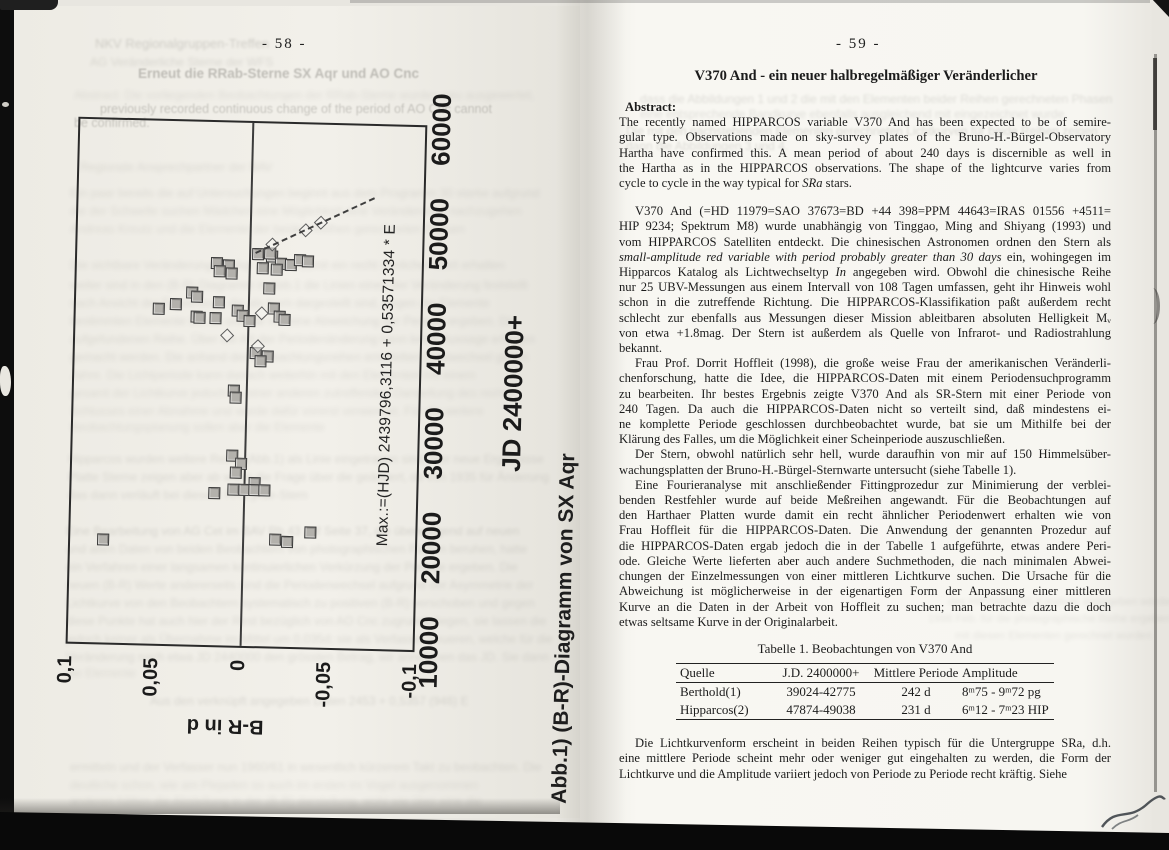 This screenshot has height=850, width=1169. What do you see at coordinates (641, 348) in the screenshot?
I see `text-line: bekannt.` at bounding box center [641, 348].